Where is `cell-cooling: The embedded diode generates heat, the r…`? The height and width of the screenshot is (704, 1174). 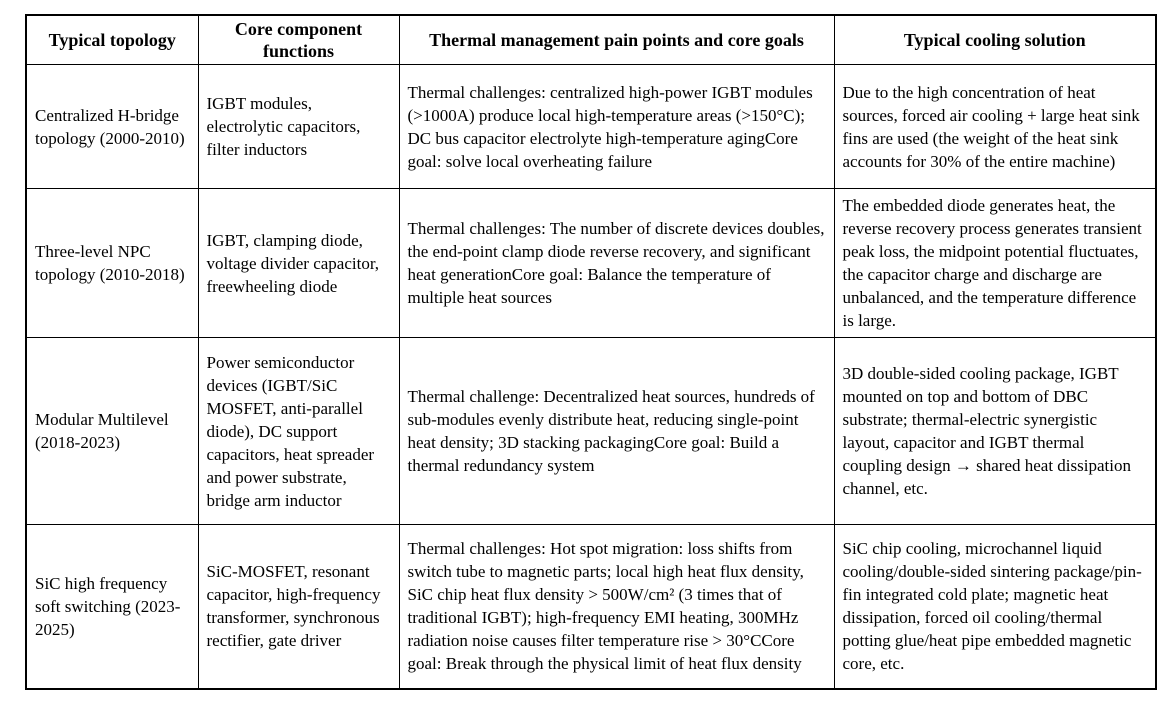
cell-cooling: The embedded diode generates heat, the r… is located at coordinates (995, 263).